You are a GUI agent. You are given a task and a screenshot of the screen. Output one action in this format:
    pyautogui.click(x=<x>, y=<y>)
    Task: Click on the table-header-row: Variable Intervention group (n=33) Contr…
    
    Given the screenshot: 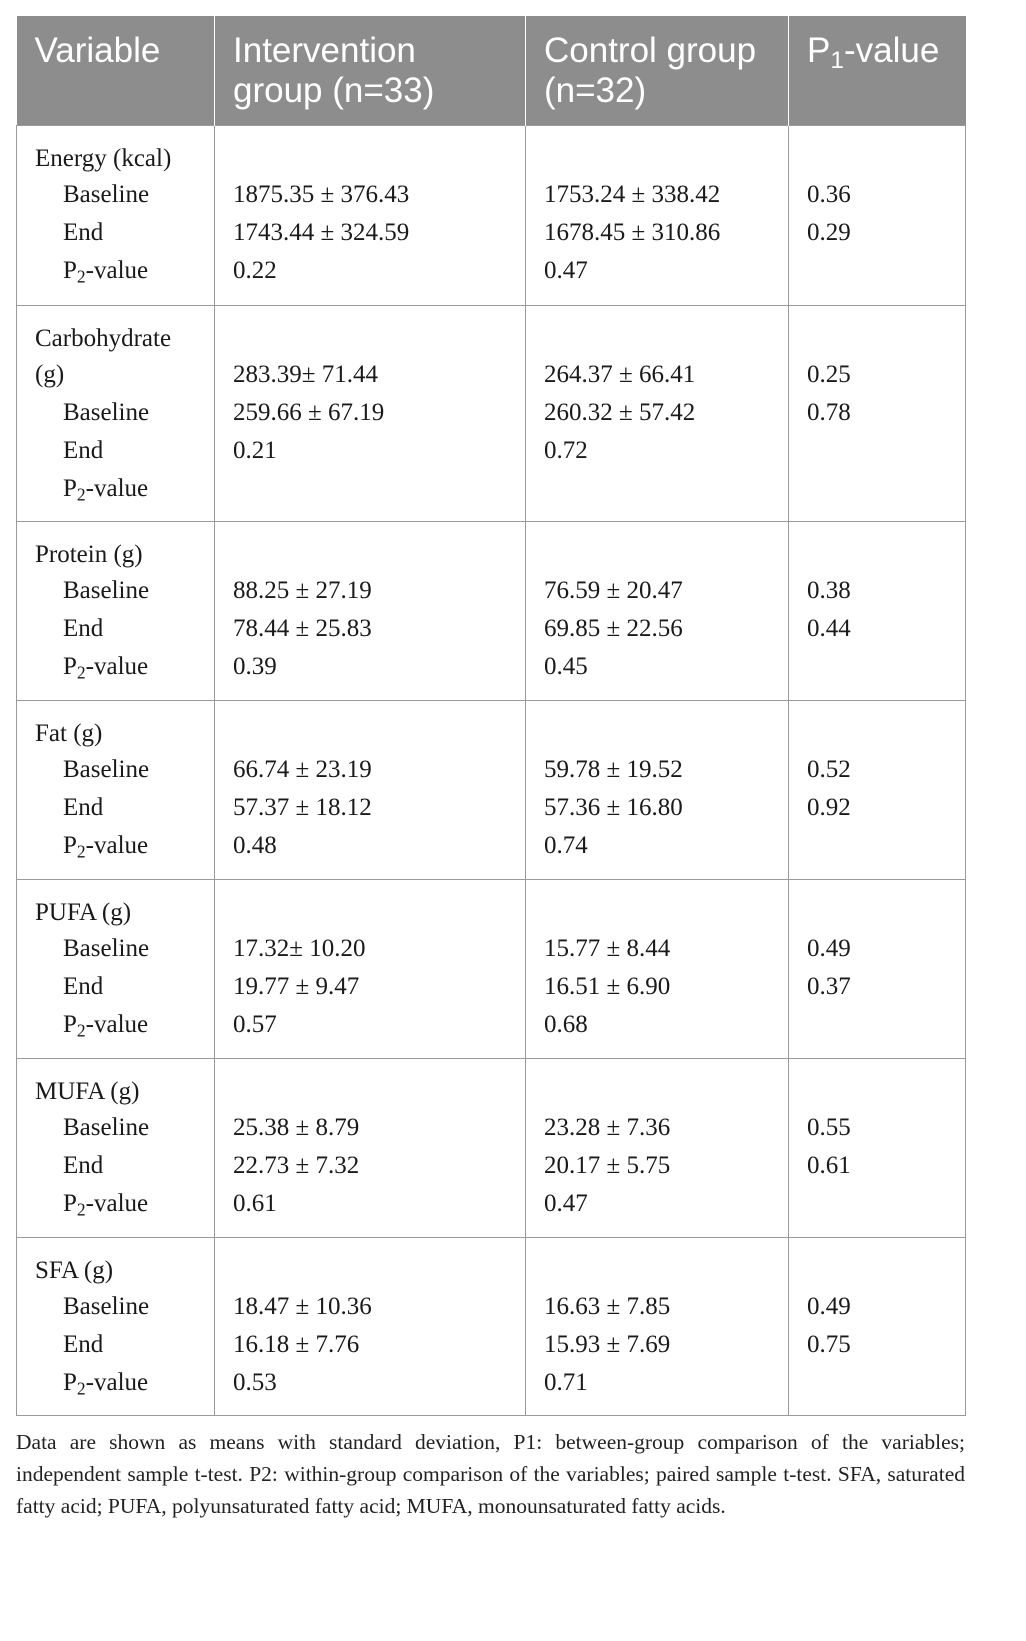 What is the action you would take?
    pyautogui.click(x=491, y=71)
    